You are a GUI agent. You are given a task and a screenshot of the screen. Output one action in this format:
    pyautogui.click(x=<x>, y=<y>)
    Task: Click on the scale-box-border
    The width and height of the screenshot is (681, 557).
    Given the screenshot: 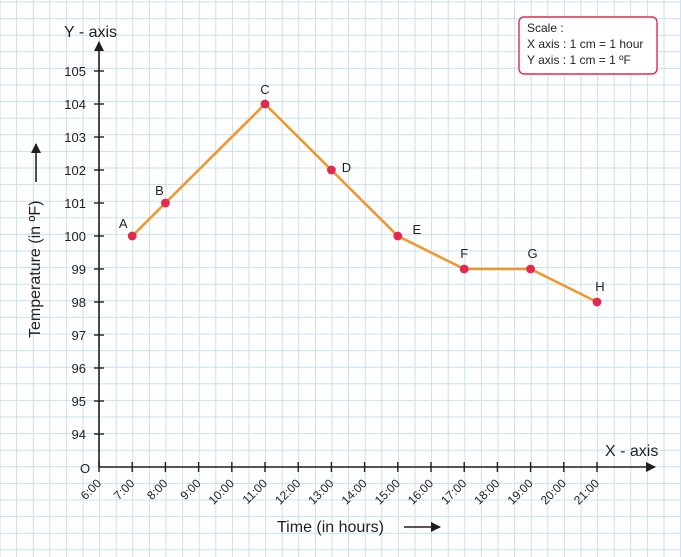 What is the action you would take?
    pyautogui.click(x=588, y=45)
    